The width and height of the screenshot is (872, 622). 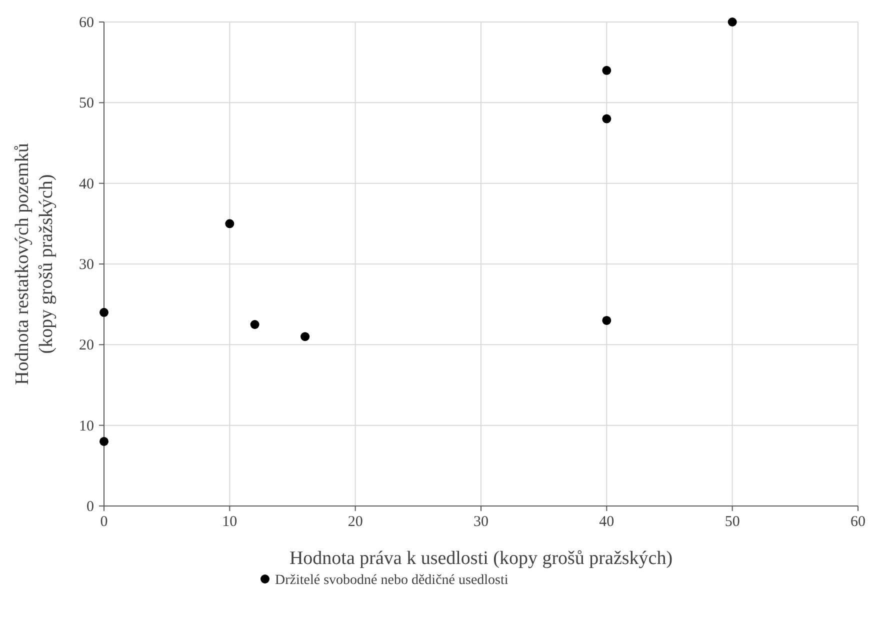 What do you see at coordinates (86, 184) in the screenshot?
I see `y-tick-label: 40` at bounding box center [86, 184].